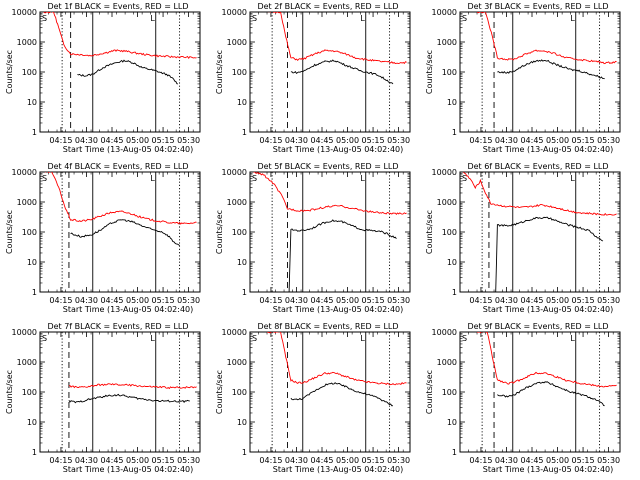  What do you see at coordinates (327, 326) in the screenshot?
I see `panel-title: Det 8f BLACK = Events, RED = LLD` at bounding box center [327, 326].